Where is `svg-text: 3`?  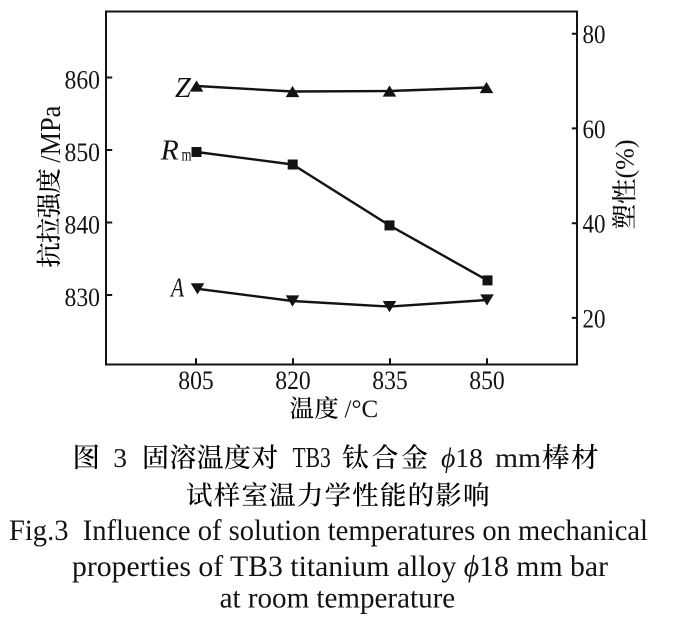
svg-text: 3 is located at coordinates (120, 457).